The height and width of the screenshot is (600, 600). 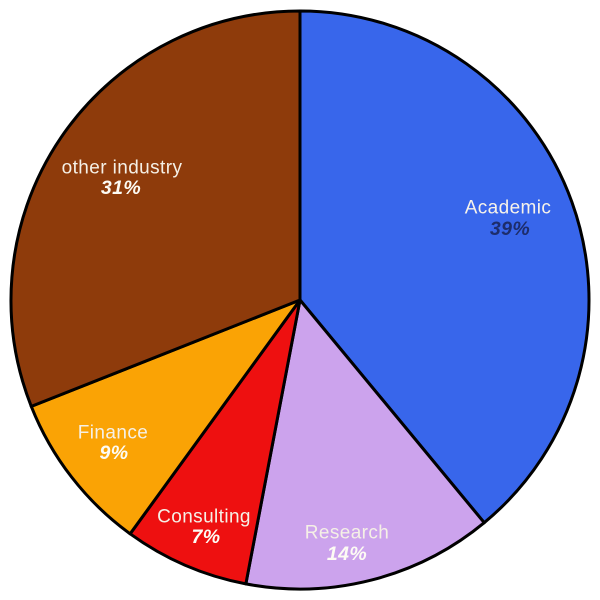 I want to click on pie-slice-consulting, so click(x=215, y=442).